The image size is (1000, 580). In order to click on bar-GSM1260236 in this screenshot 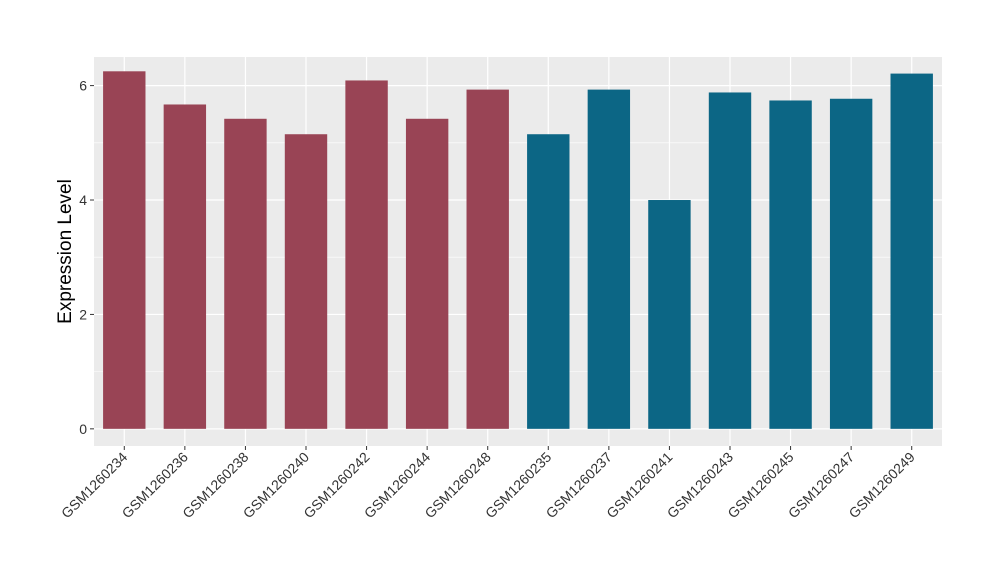, I will do `click(185, 266)`.